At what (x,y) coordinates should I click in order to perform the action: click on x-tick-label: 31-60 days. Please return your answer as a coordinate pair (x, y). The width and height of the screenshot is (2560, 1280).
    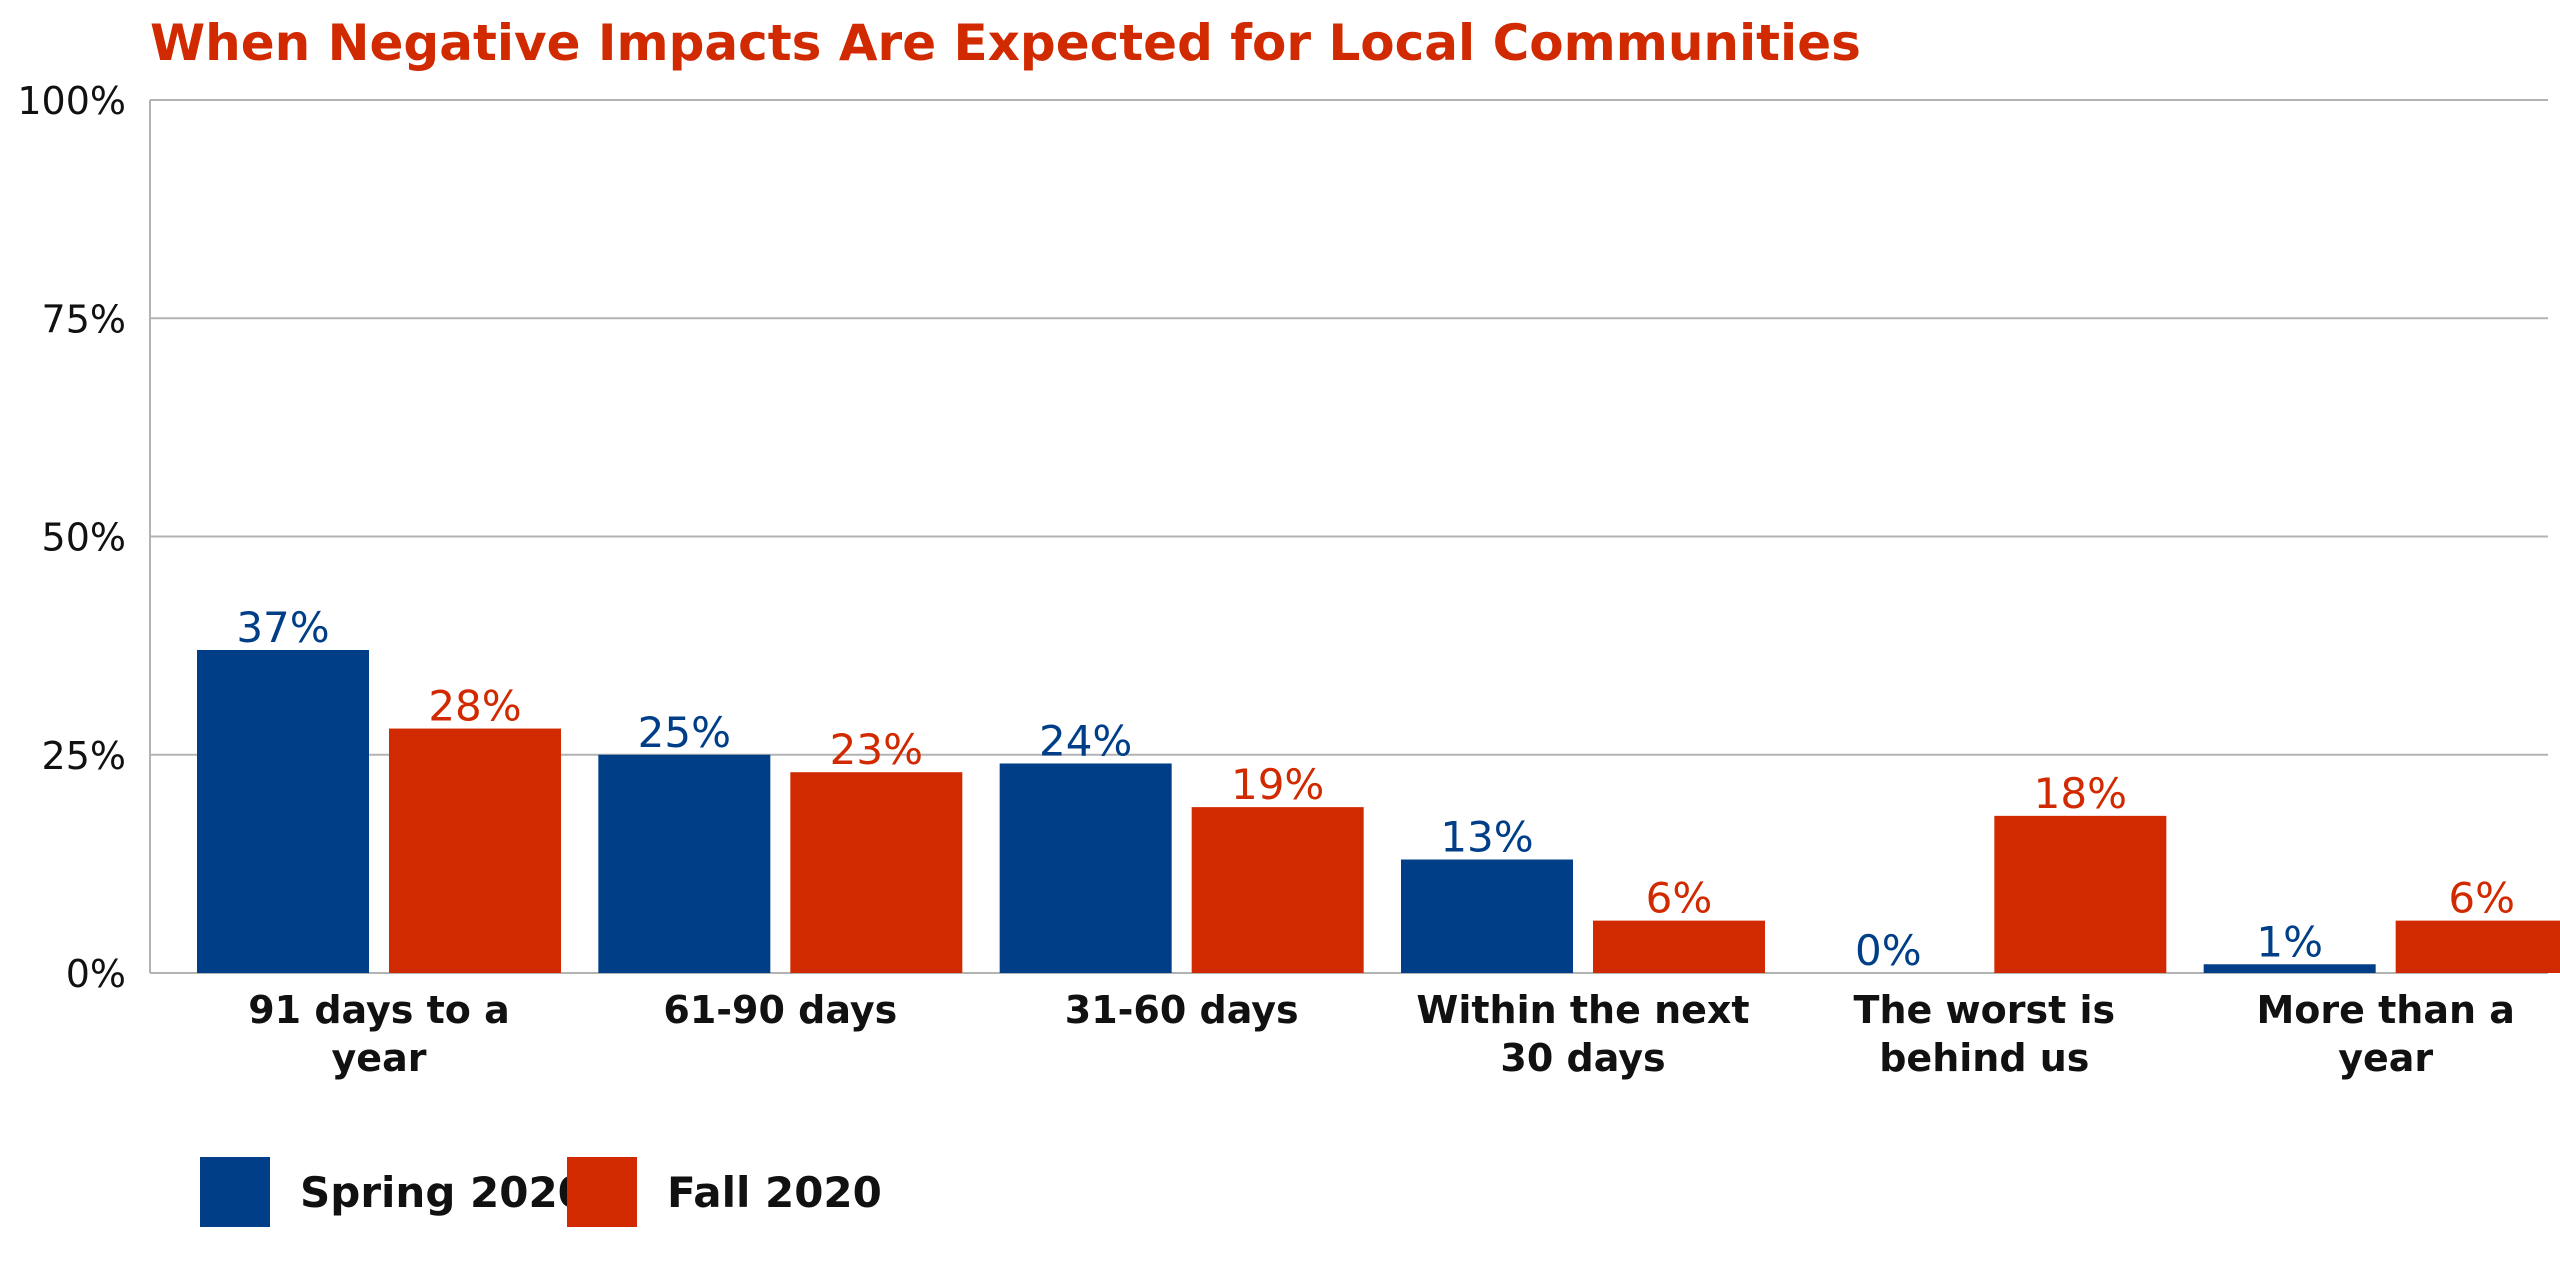
    Looking at the image, I should click on (1182, 1010).